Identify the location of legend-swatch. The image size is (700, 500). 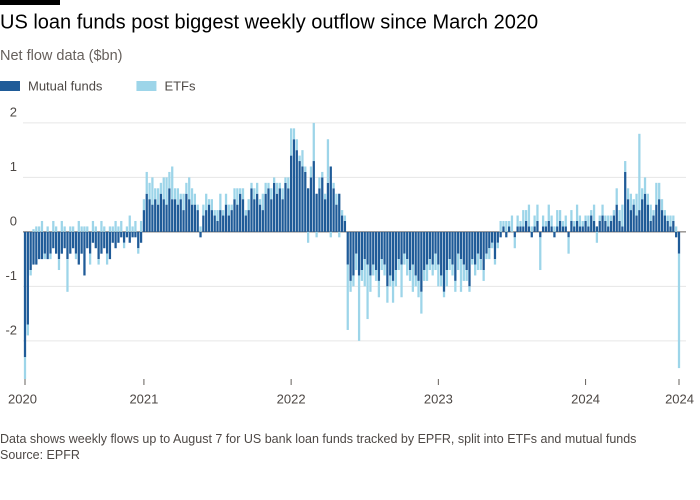
(146, 86).